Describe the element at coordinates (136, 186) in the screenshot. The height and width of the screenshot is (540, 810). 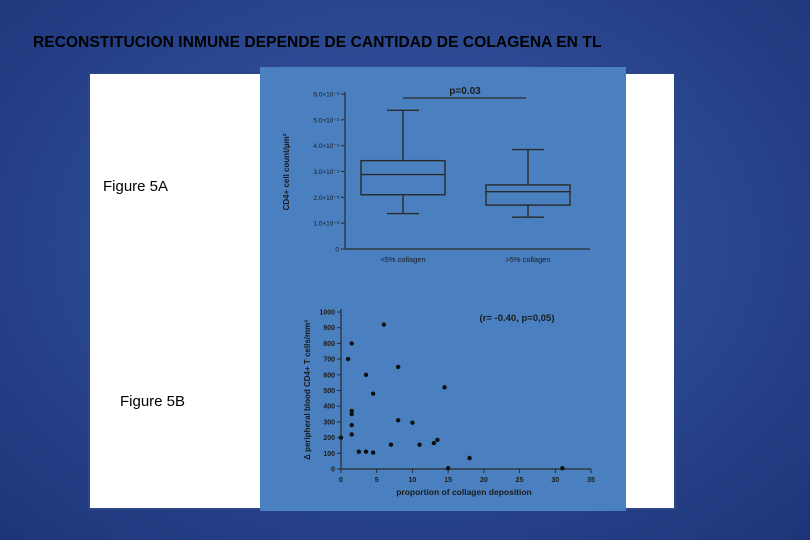
I see `figure-5a-label: Figure 5A` at that location.